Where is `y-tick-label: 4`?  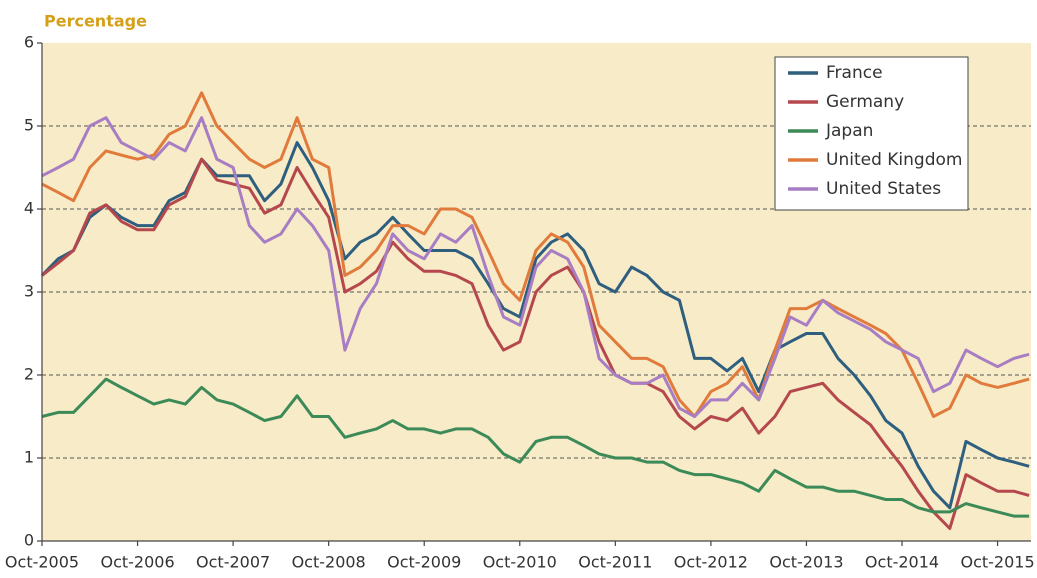 y-tick-label: 4 is located at coordinates (29, 208).